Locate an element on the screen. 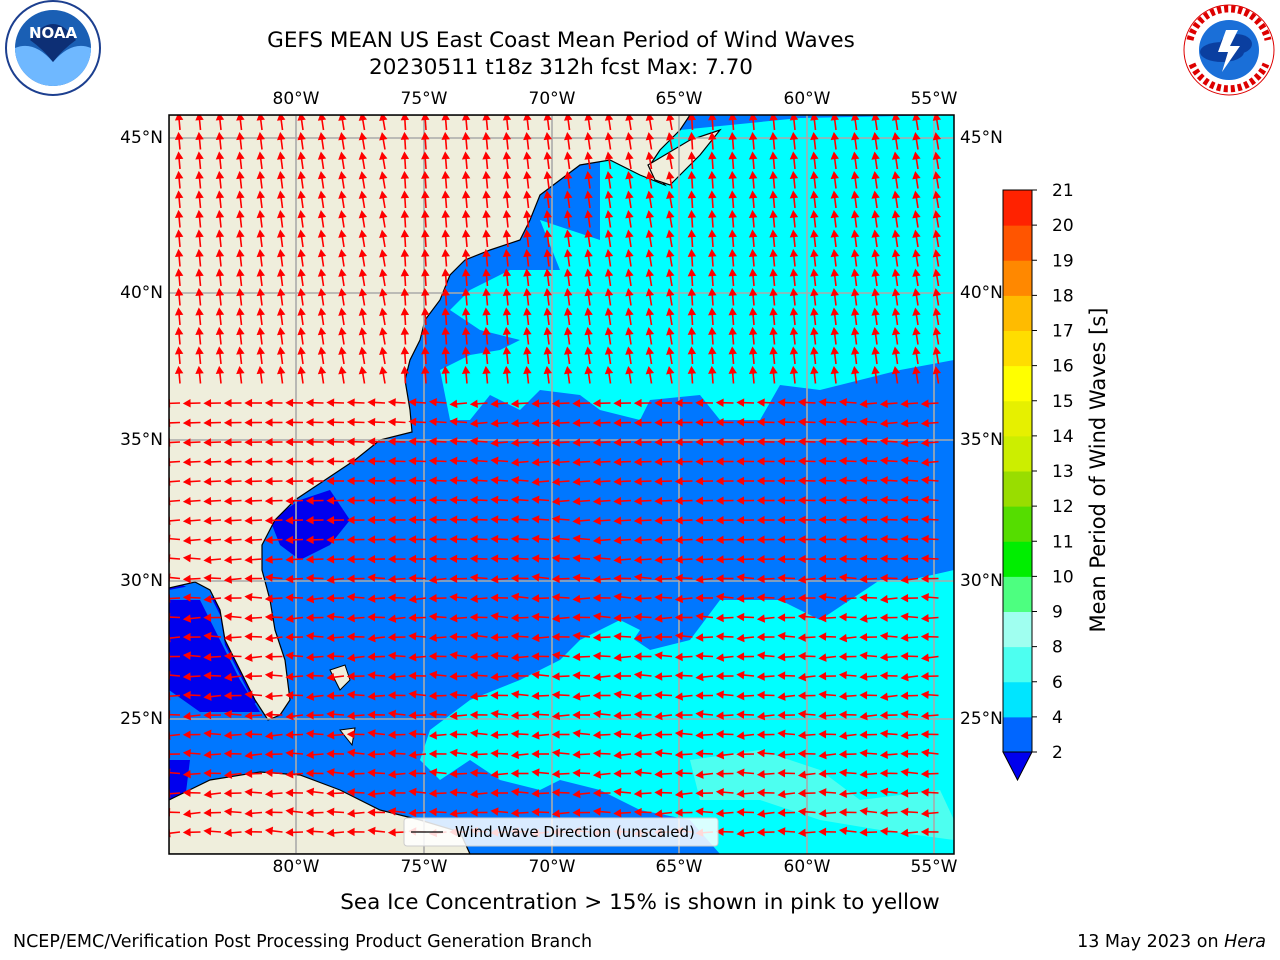  x-tick-bottom: 75°W is located at coordinates (424, 867).